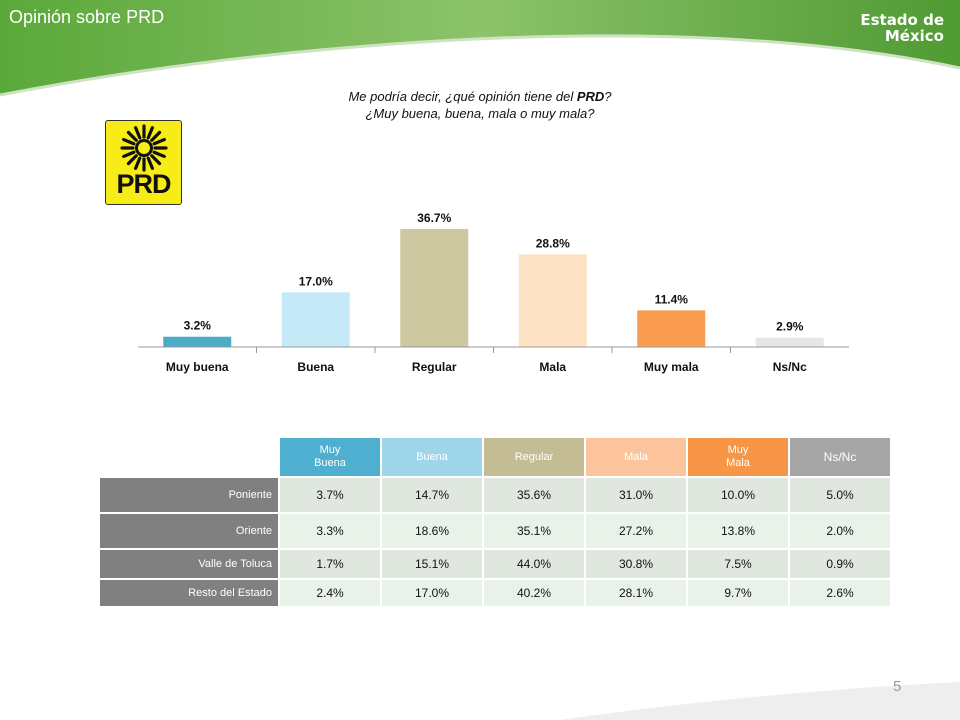 Image resolution: width=960 pixels, height=720 pixels. Describe the element at coordinates (840, 564) in the screenshot. I see `table-cell: 0.9%` at that location.